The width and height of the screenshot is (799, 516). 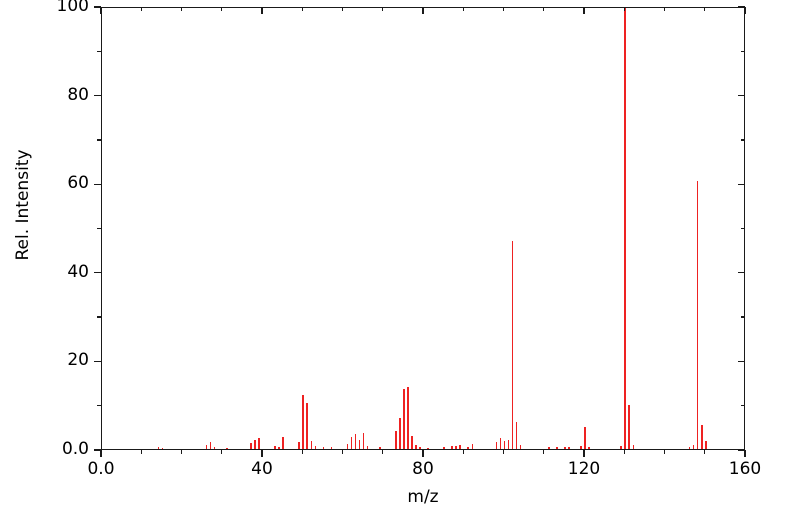 I want to click on y-tick-label: 0.0, so click(x=75, y=449).